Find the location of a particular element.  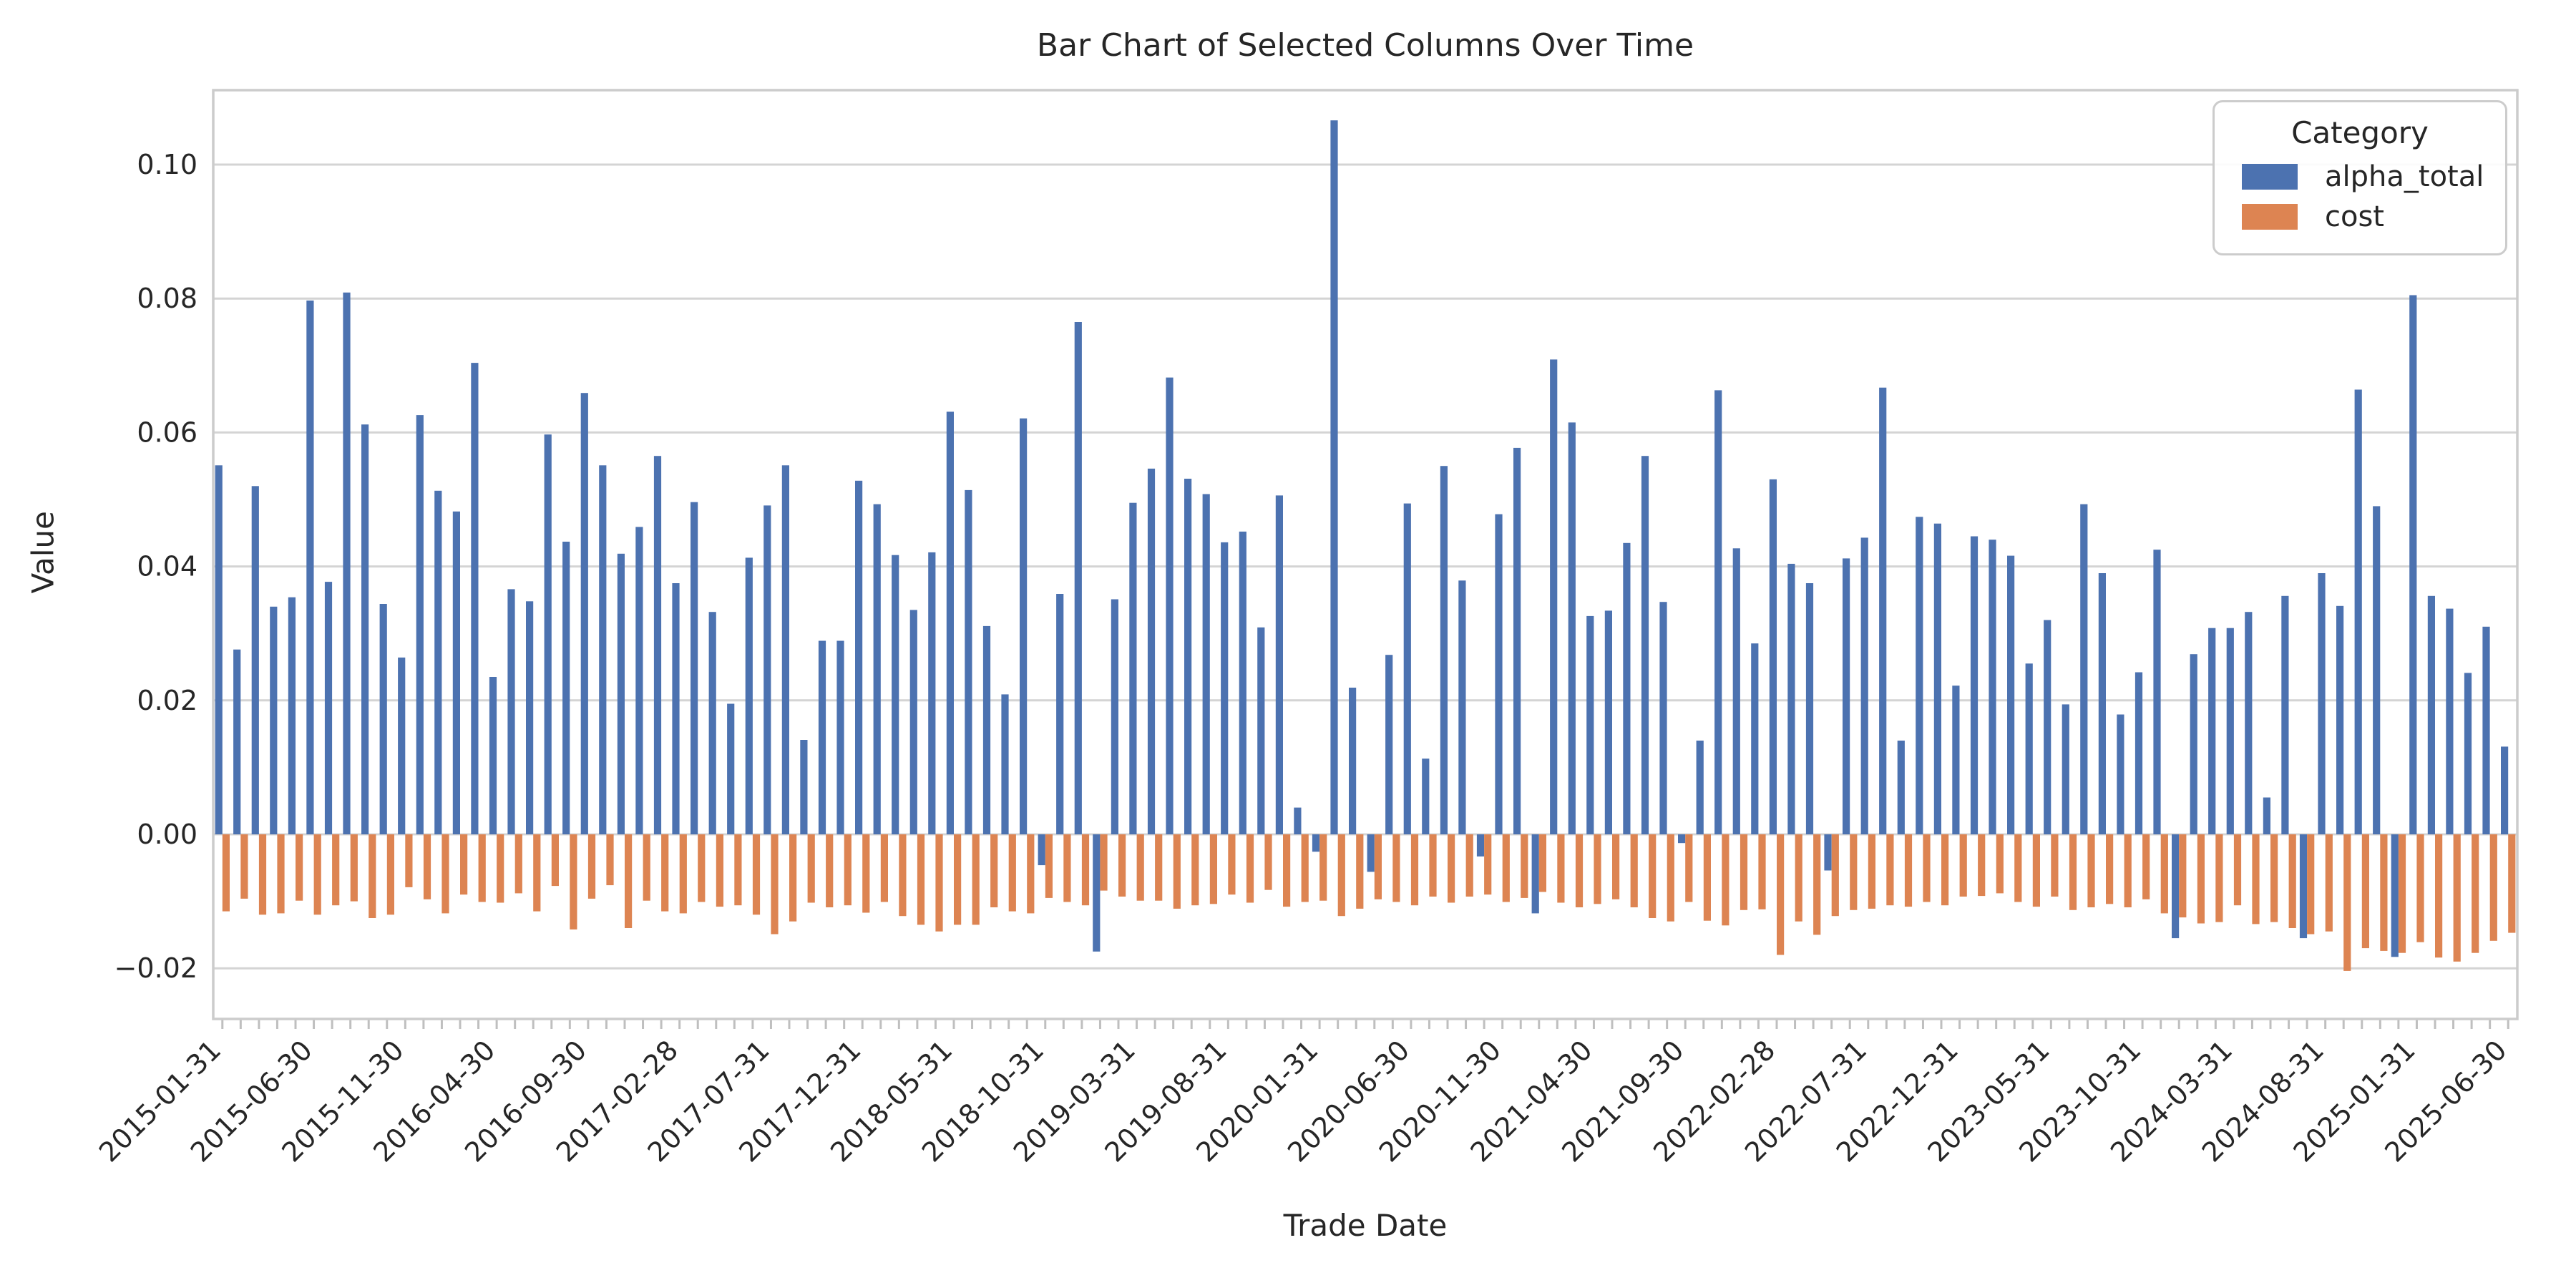

y-axis-title: Value is located at coordinates (43, 552).